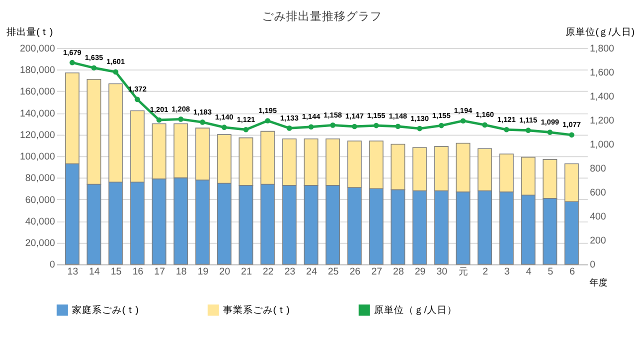 The image size is (640, 342). Describe the element at coordinates (105, 310) in the screenshot. I see `legend-label: 家庭系ごみ(ｔ)` at that location.